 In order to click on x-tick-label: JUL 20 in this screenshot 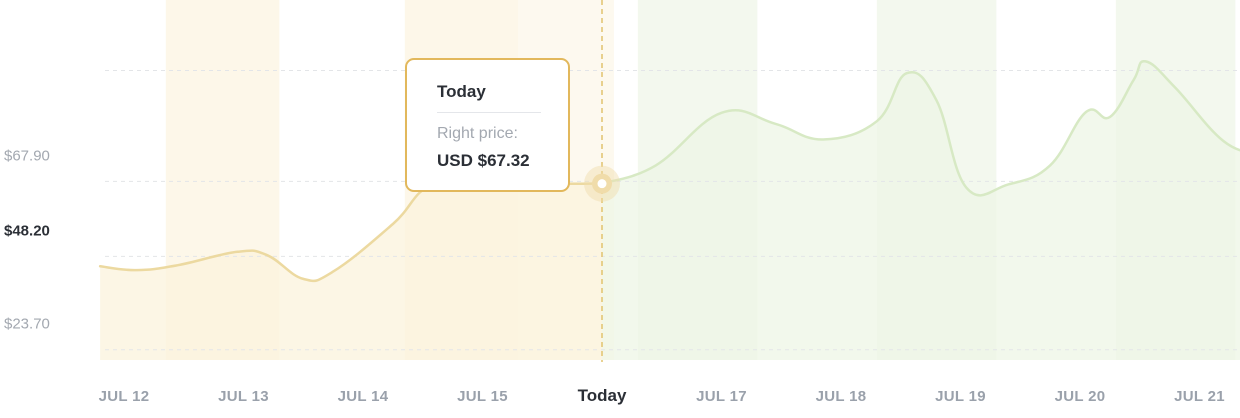, I will do `click(1080, 396)`.